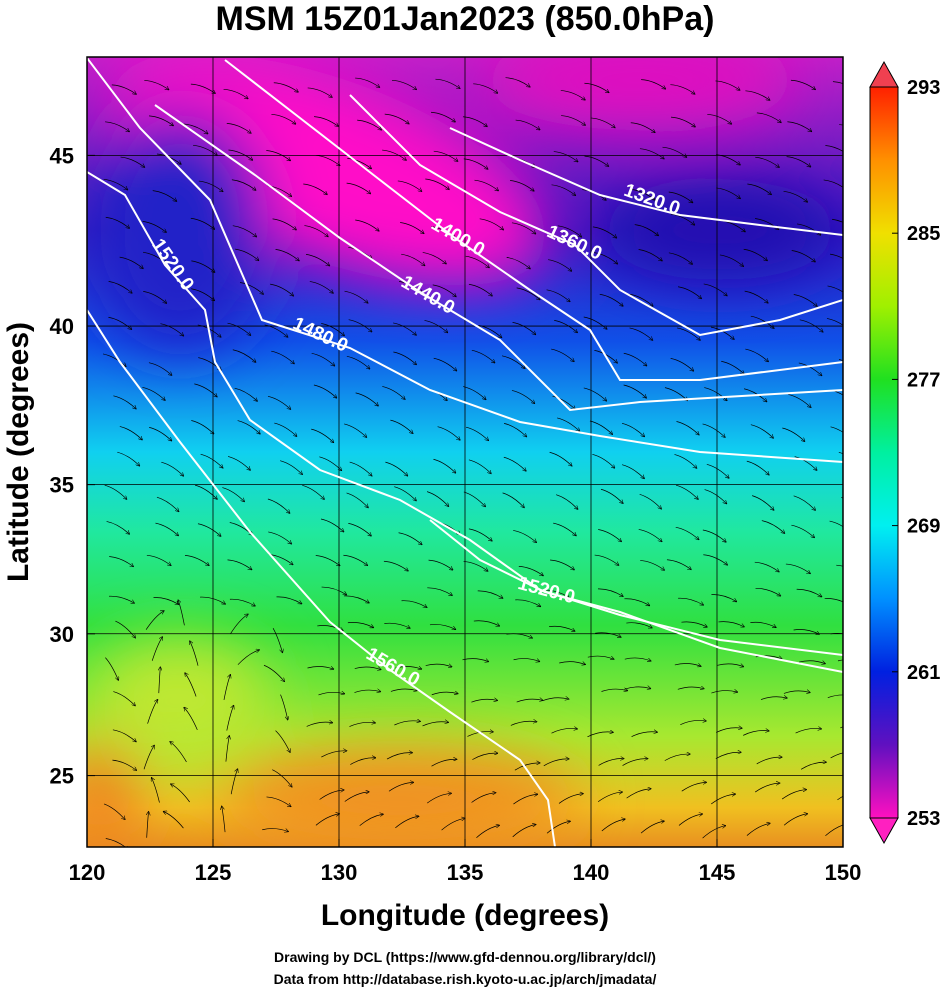 The image size is (952, 998). I want to click on y-axis-label: Latitude (degrees), so click(18, 452).